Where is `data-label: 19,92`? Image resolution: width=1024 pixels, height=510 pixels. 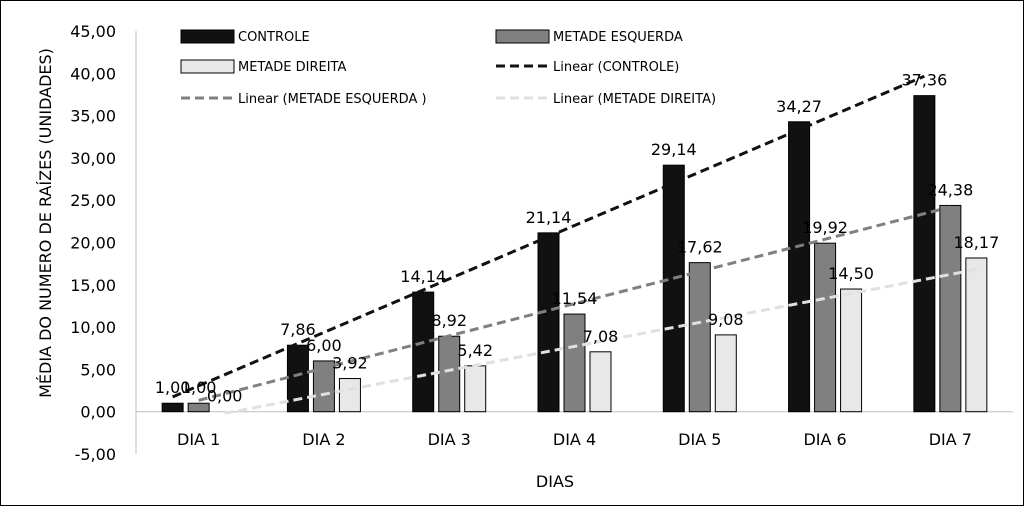
data-label: 19,92 is located at coordinates (825, 227).